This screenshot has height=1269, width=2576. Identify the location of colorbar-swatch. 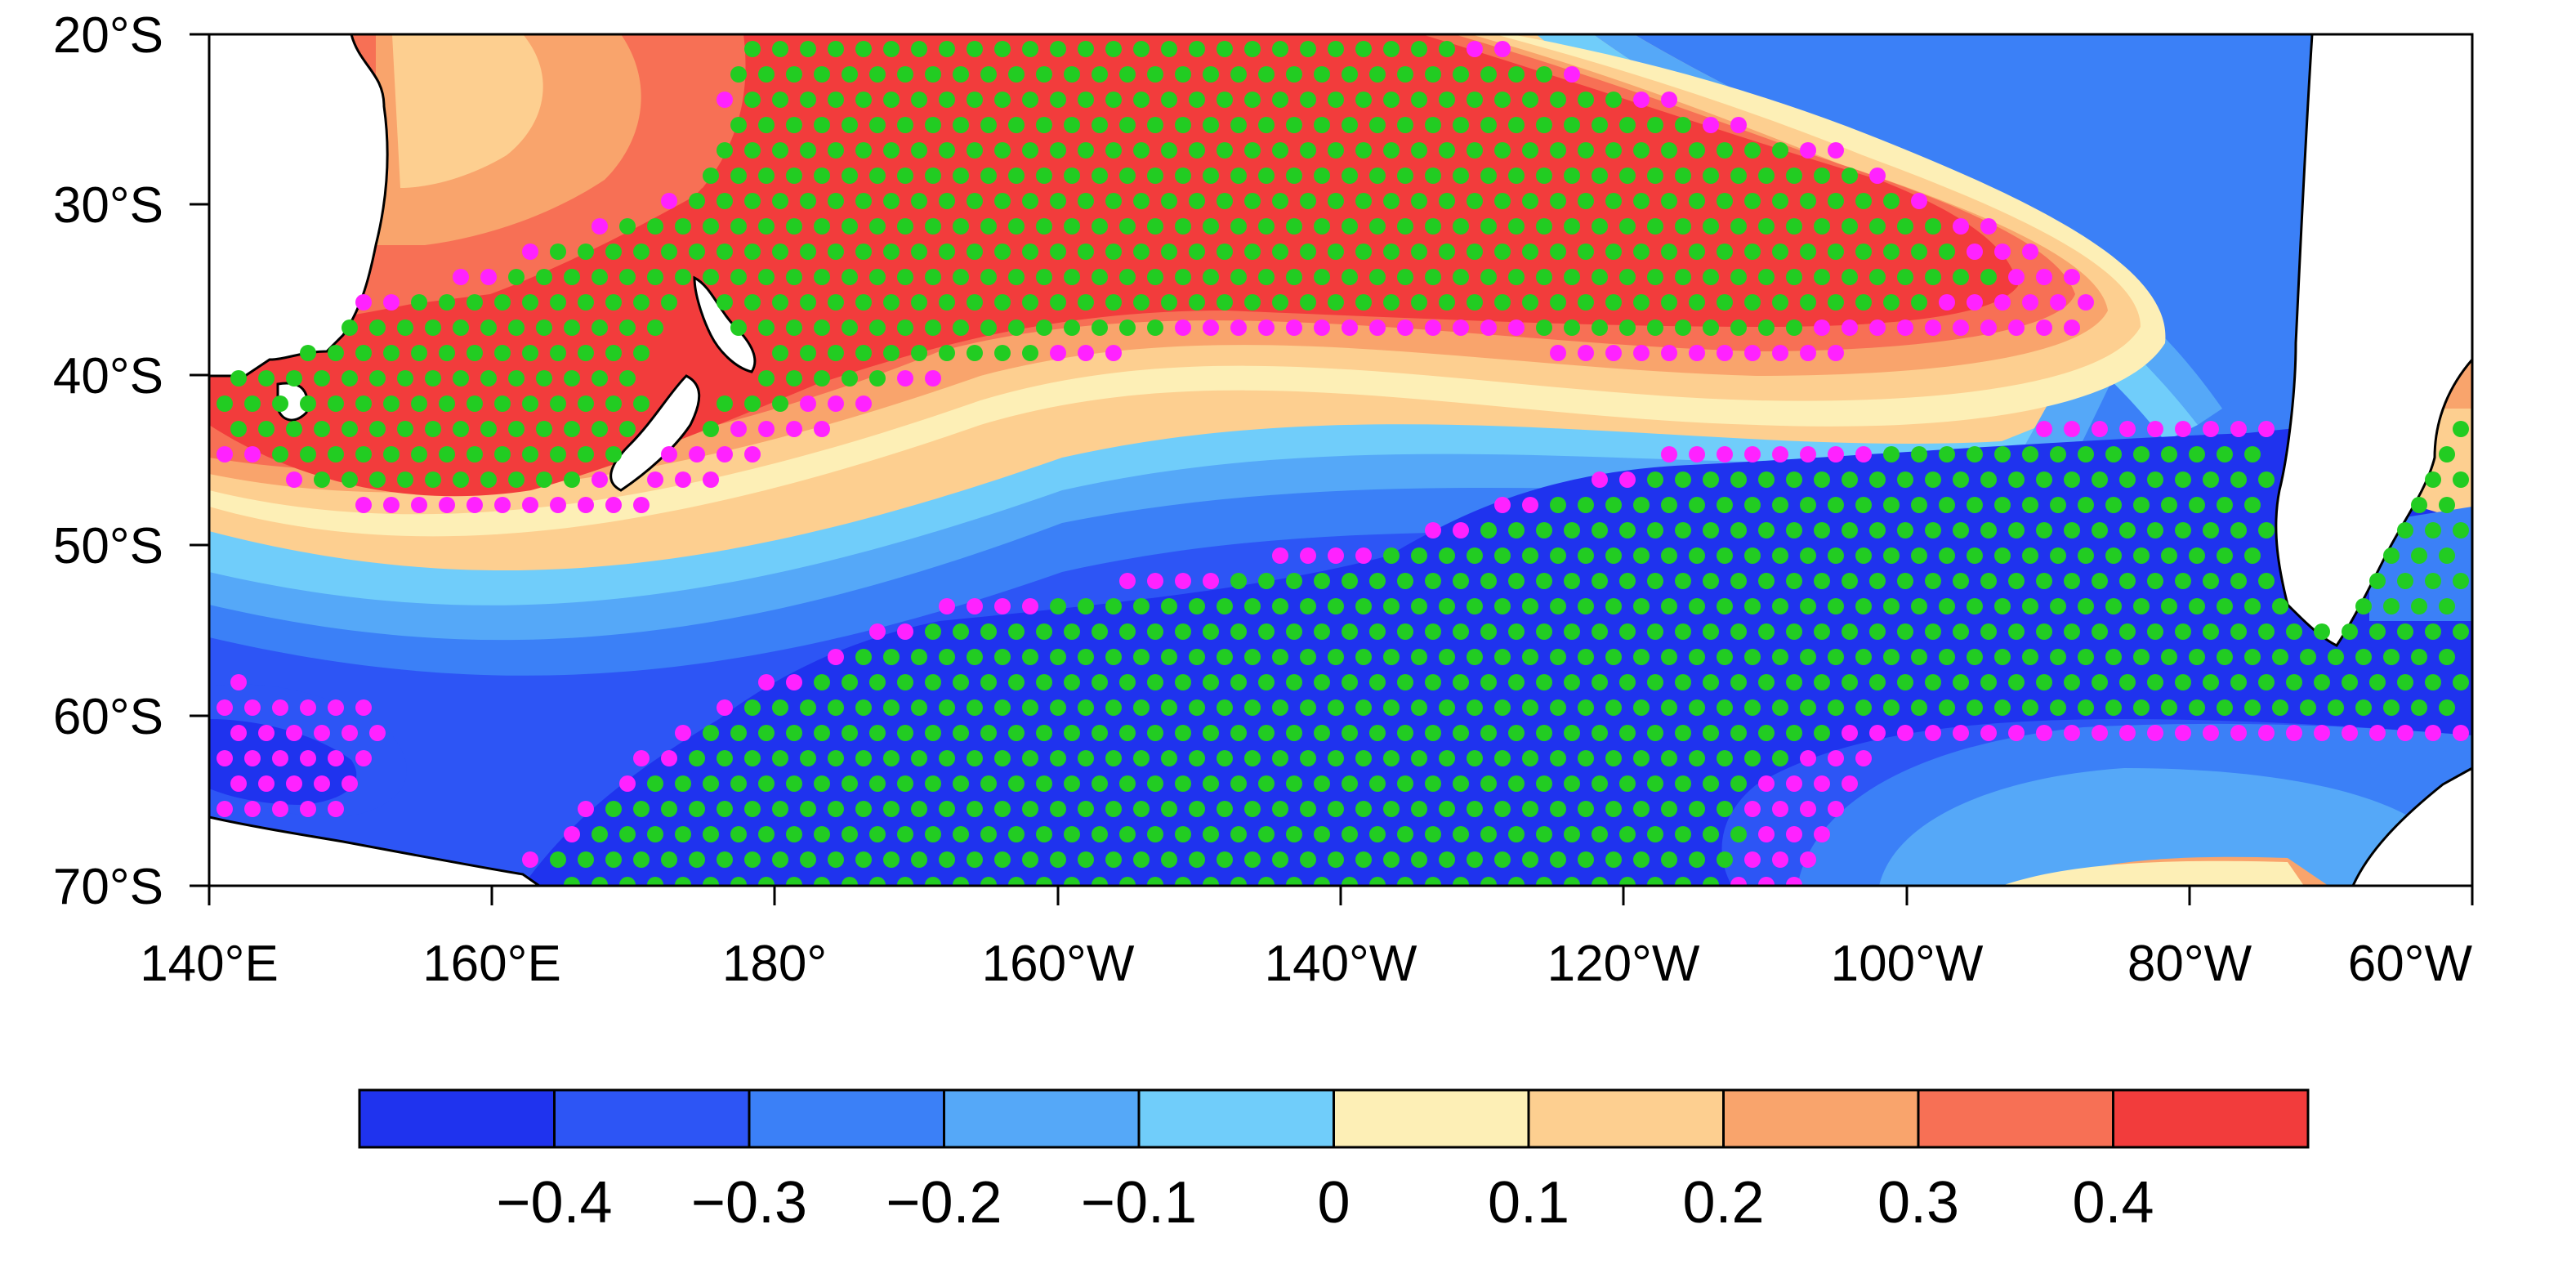
(1042, 1118).